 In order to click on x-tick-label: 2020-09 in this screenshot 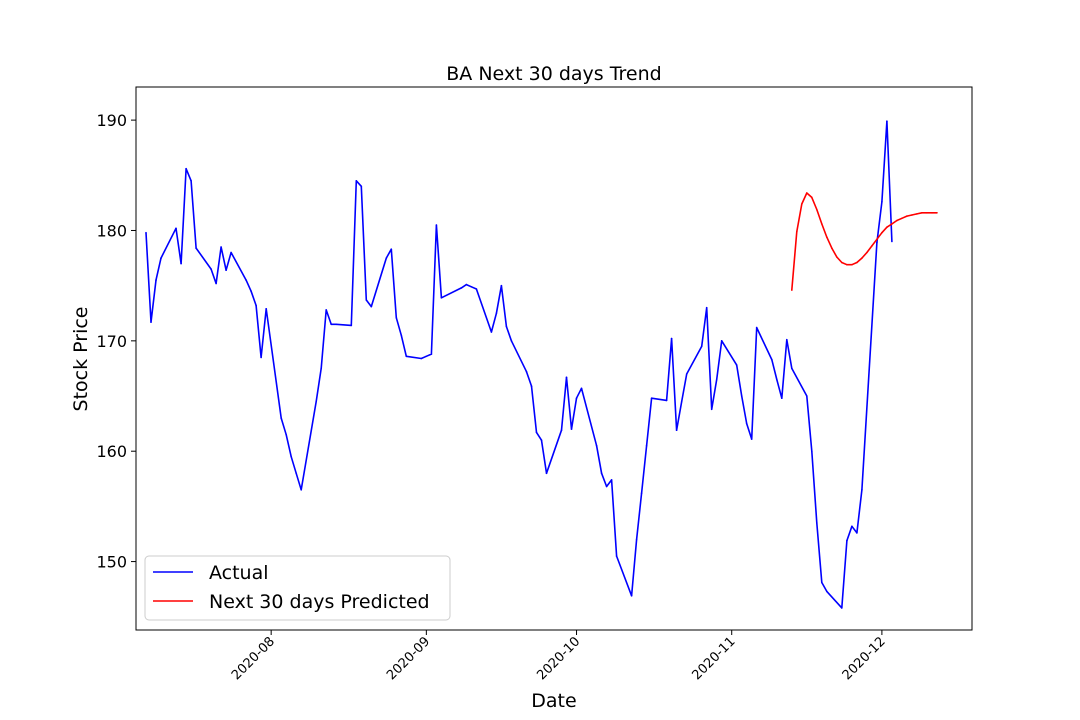, I will do `click(408, 658)`.